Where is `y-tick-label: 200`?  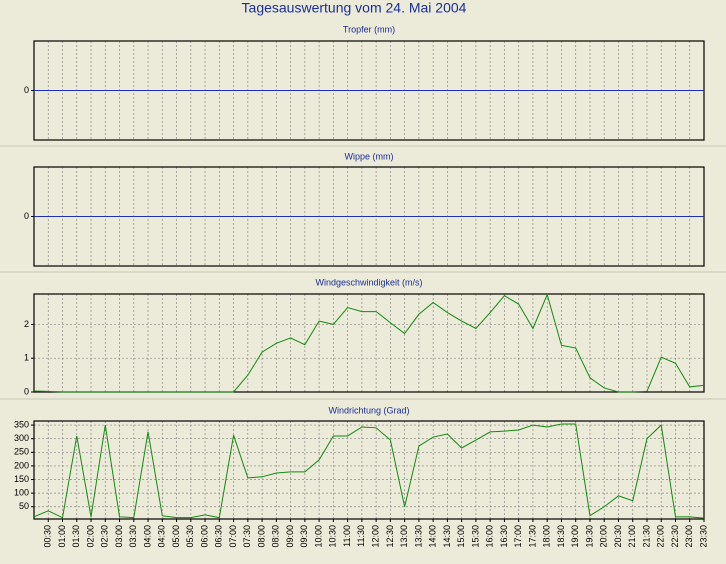
y-tick-label: 200 is located at coordinates (21, 465).